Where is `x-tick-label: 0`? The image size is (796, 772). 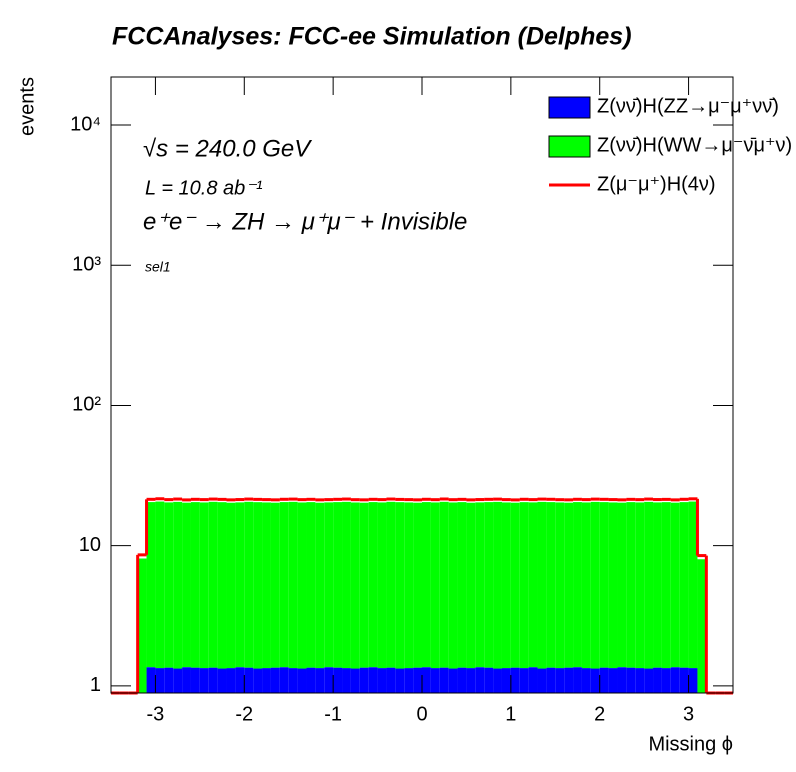 x-tick-label: 0 is located at coordinates (421, 714).